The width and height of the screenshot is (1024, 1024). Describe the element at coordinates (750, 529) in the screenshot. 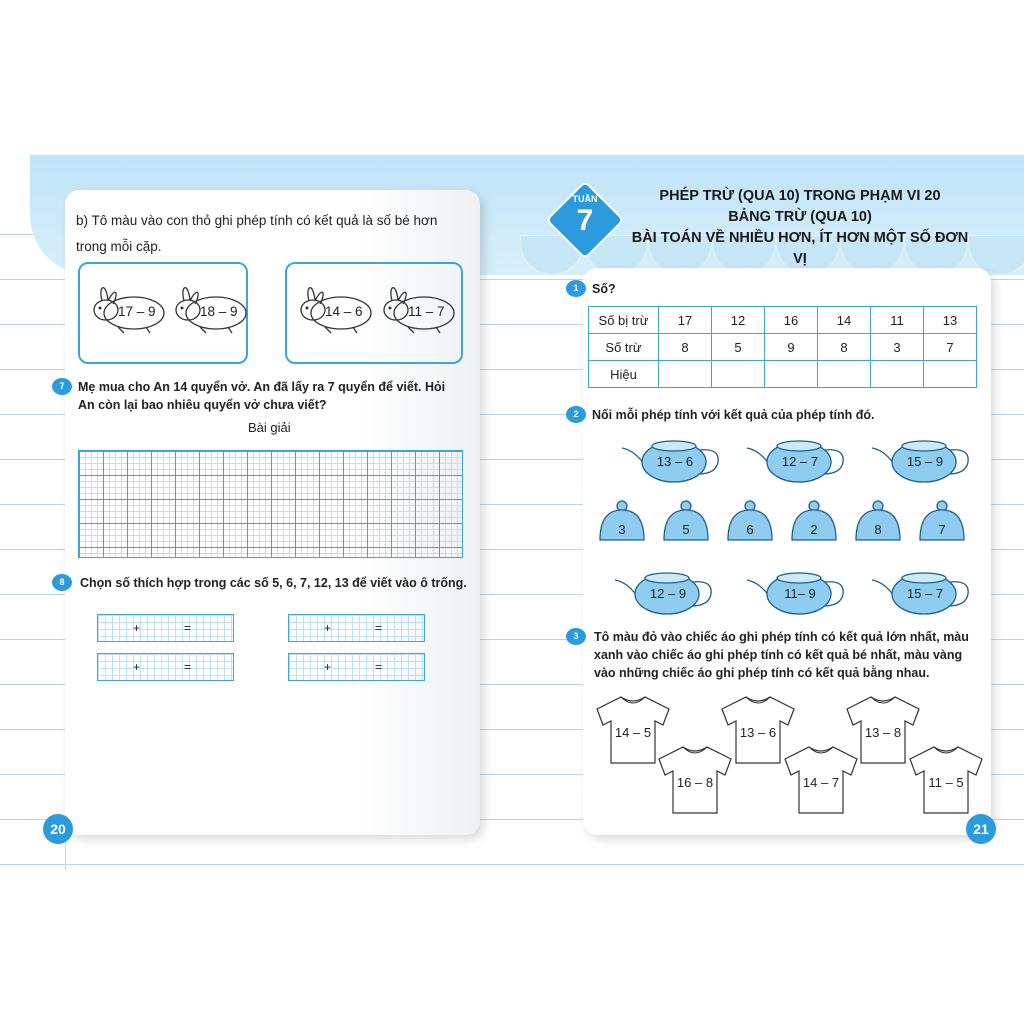

I see `lid-number: 6` at that location.